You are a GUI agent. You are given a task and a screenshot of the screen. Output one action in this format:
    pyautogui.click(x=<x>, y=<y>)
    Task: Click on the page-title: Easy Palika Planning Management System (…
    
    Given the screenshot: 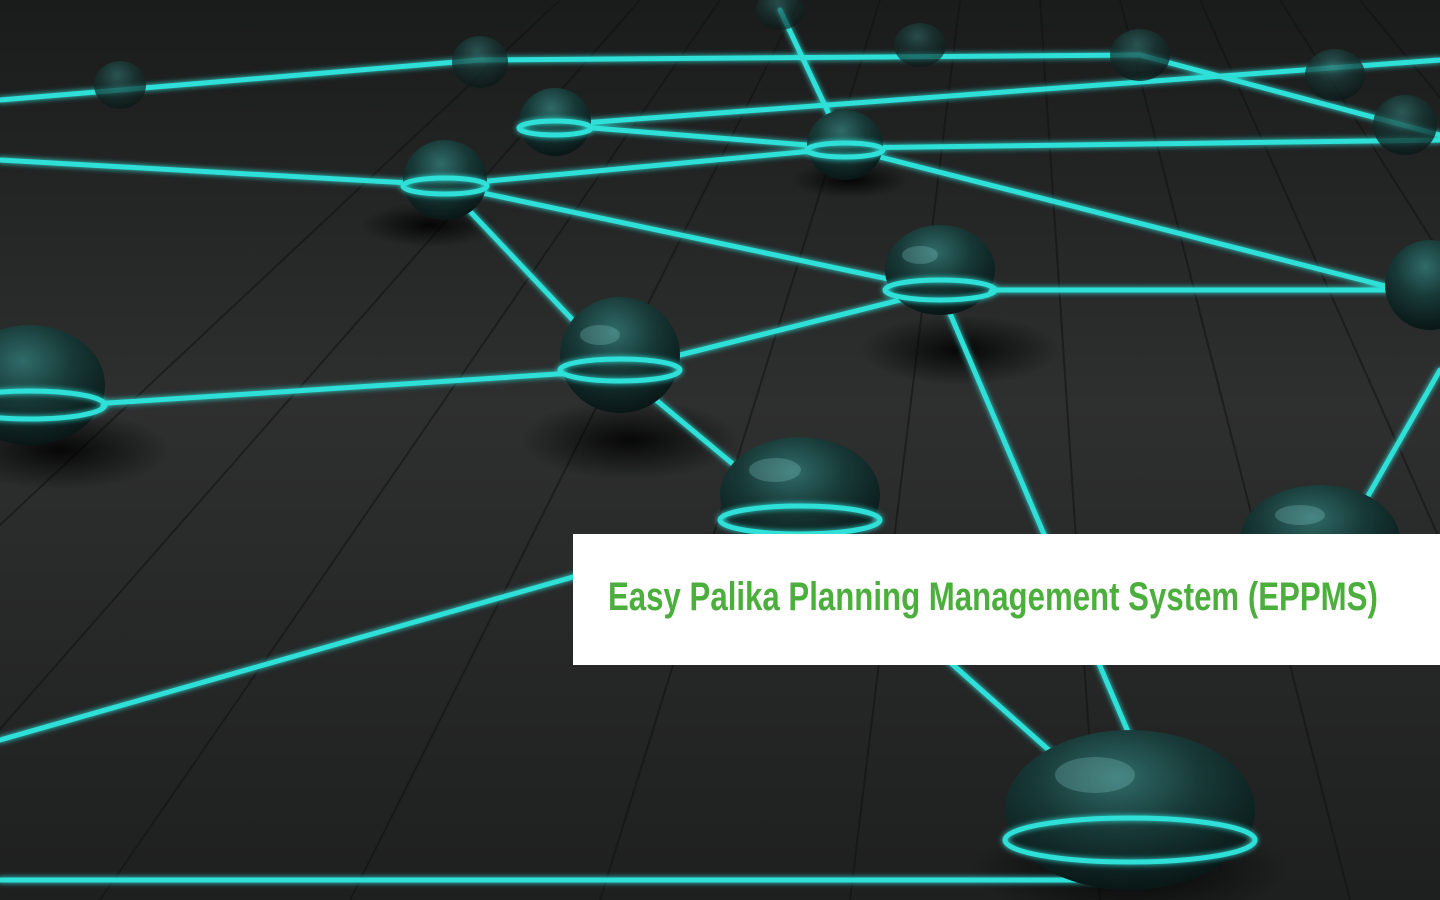 What is the action you would take?
    pyautogui.click(x=993, y=597)
    